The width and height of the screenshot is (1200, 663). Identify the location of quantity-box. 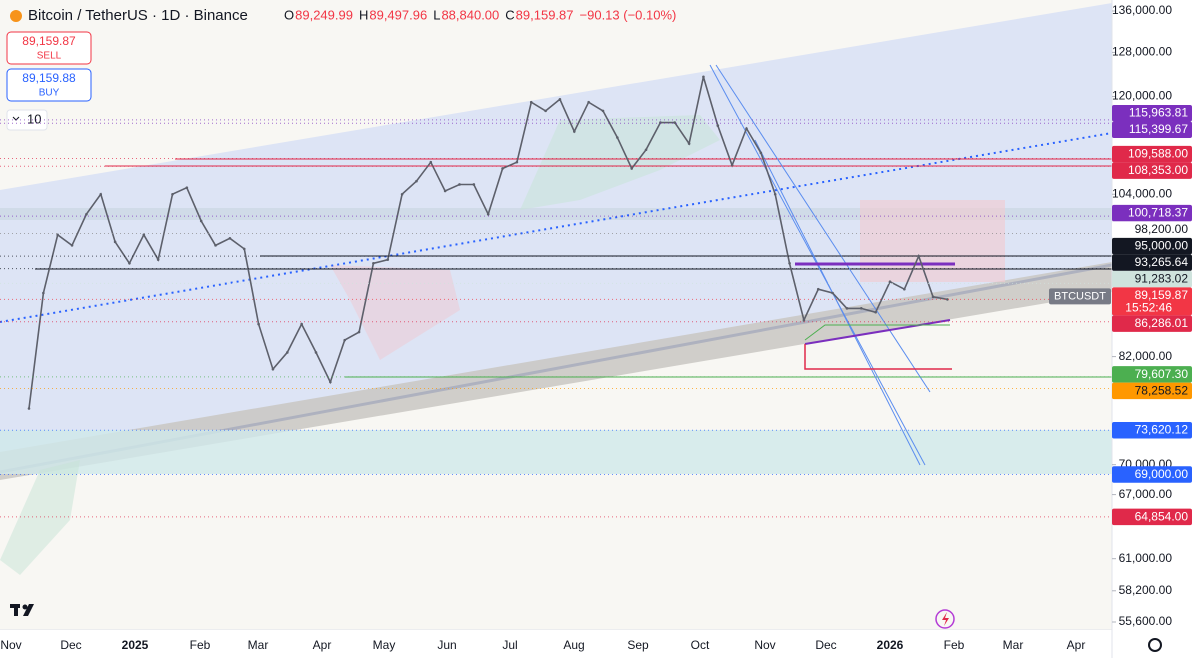
(27, 120).